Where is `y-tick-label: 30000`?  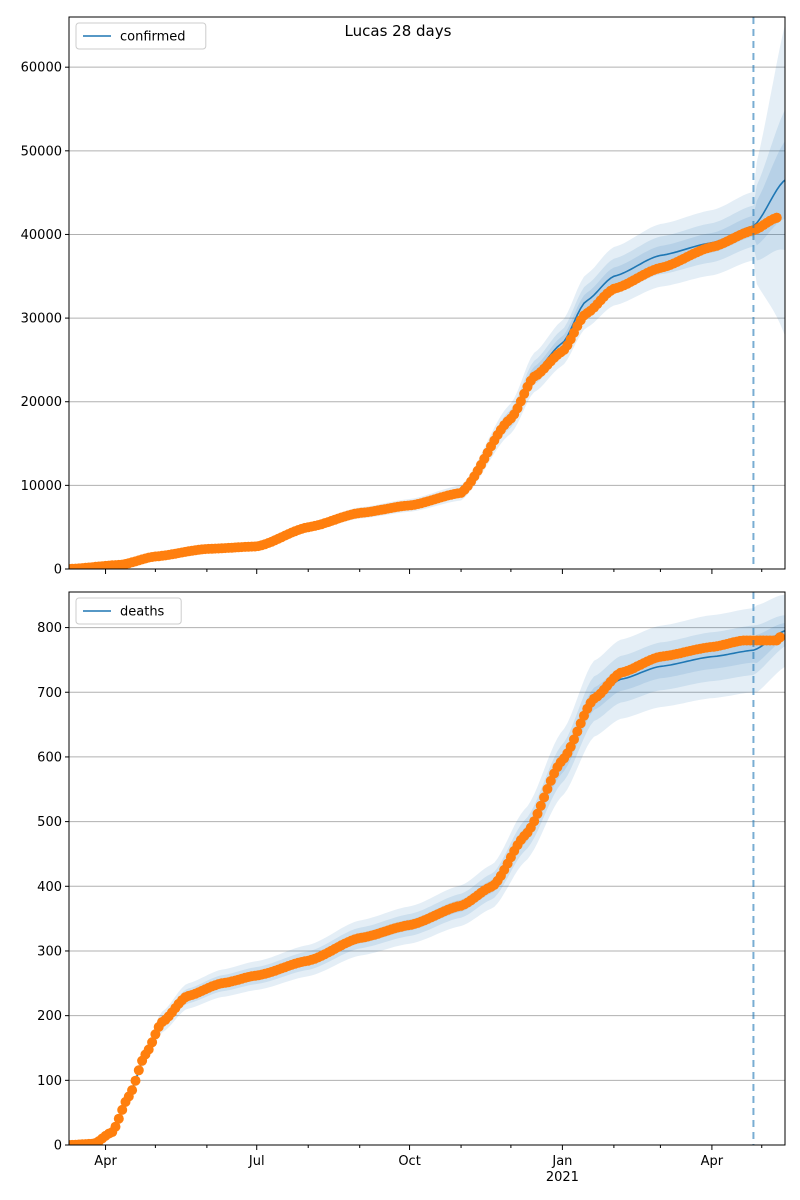 y-tick-label: 30000 is located at coordinates (41, 319).